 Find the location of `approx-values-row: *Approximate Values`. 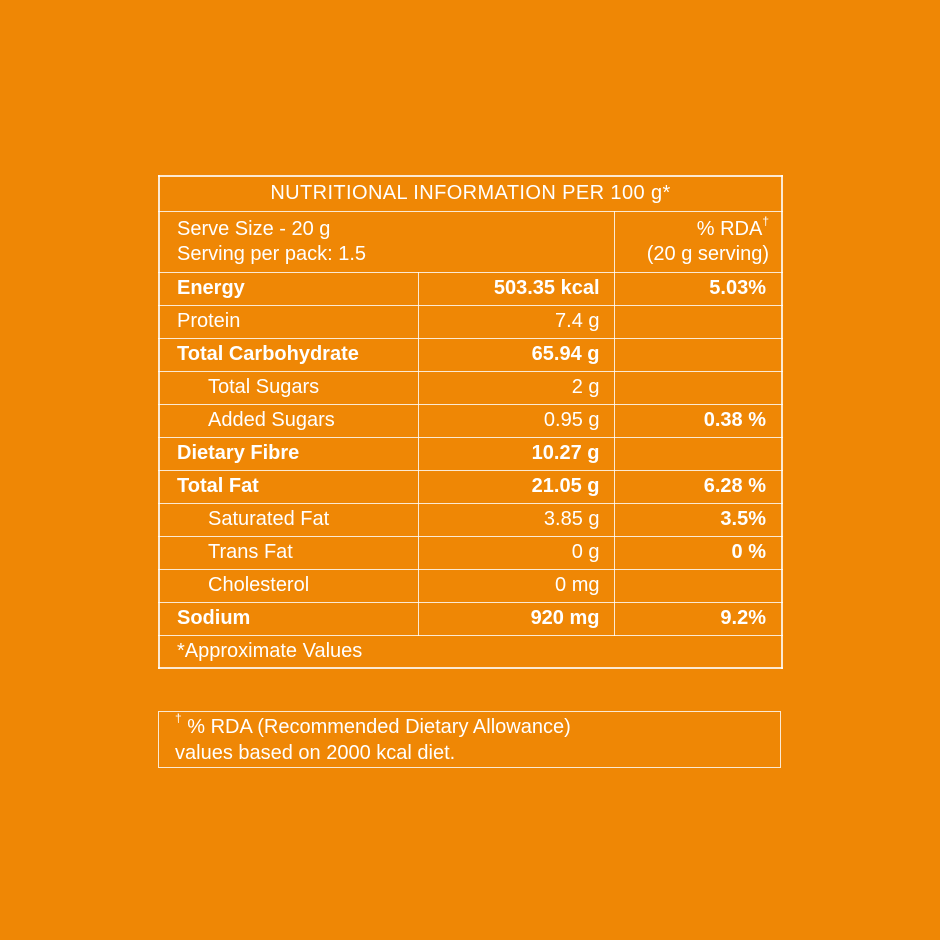

approx-values-row: *Approximate Values is located at coordinates (470, 651).